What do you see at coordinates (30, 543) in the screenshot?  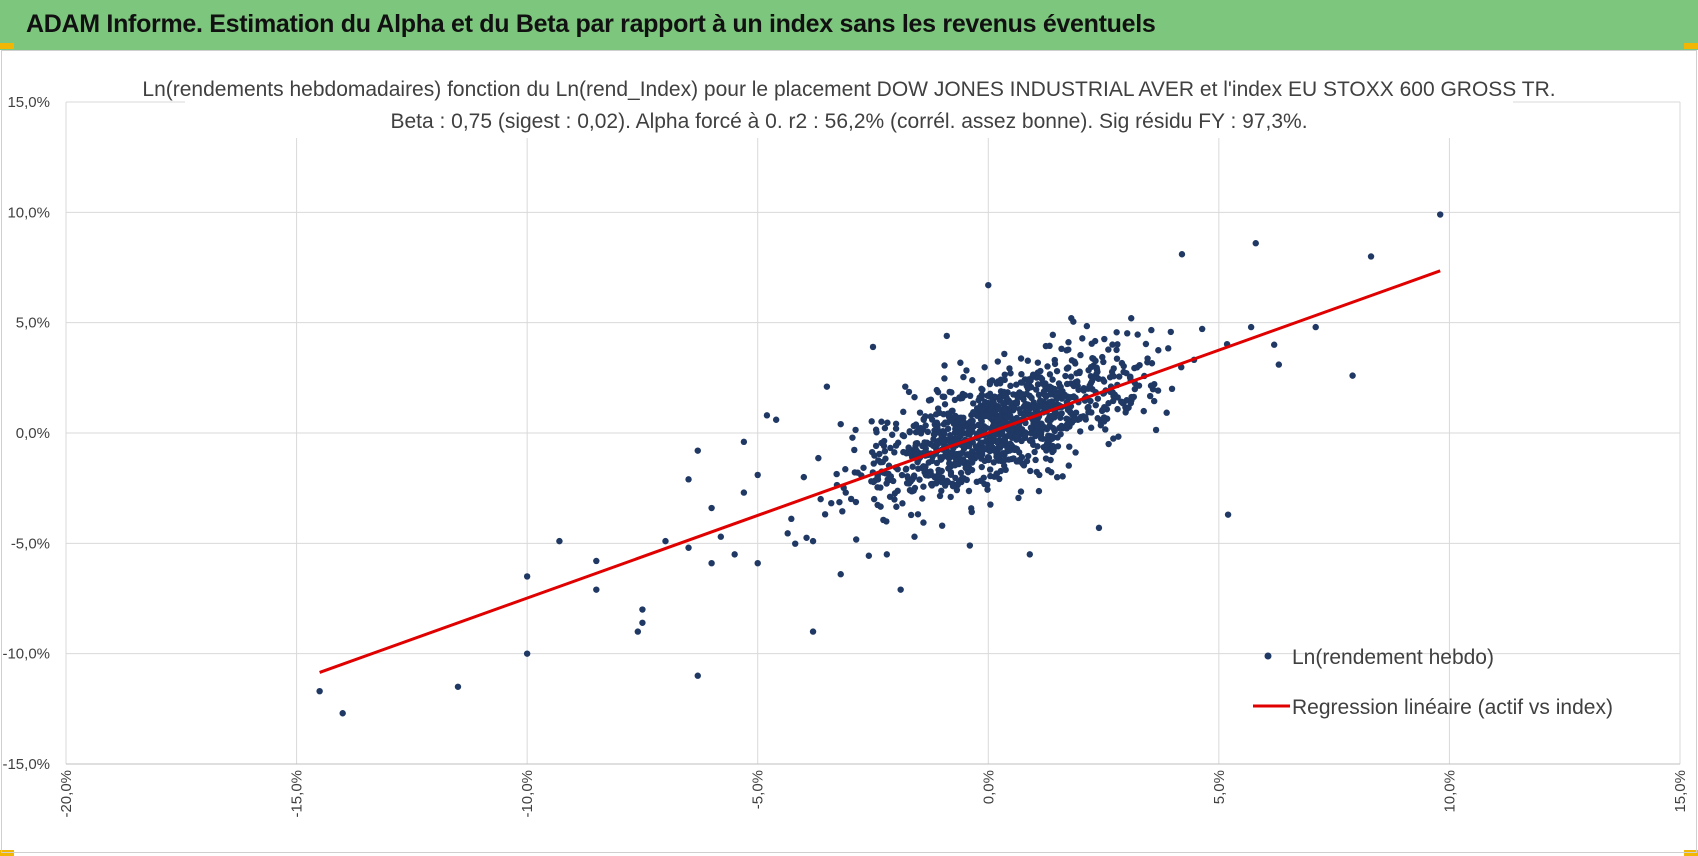 I see `y-tick-label: -5,0%` at bounding box center [30, 543].